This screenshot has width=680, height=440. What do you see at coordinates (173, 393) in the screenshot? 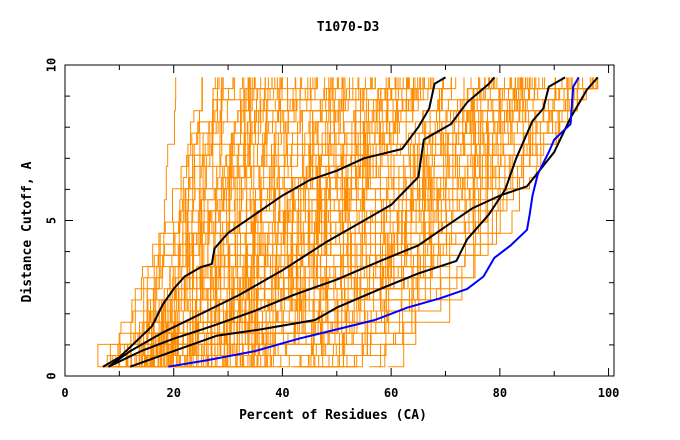
I see `x-tick-label: 20` at bounding box center [173, 393].